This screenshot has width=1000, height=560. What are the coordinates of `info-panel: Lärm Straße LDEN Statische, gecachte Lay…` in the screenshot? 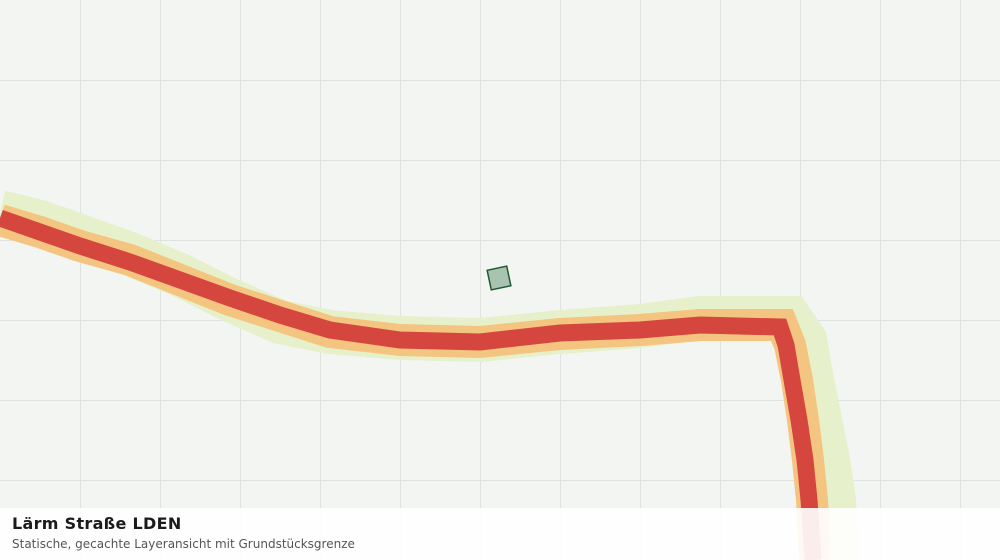 It's located at (500, 534).